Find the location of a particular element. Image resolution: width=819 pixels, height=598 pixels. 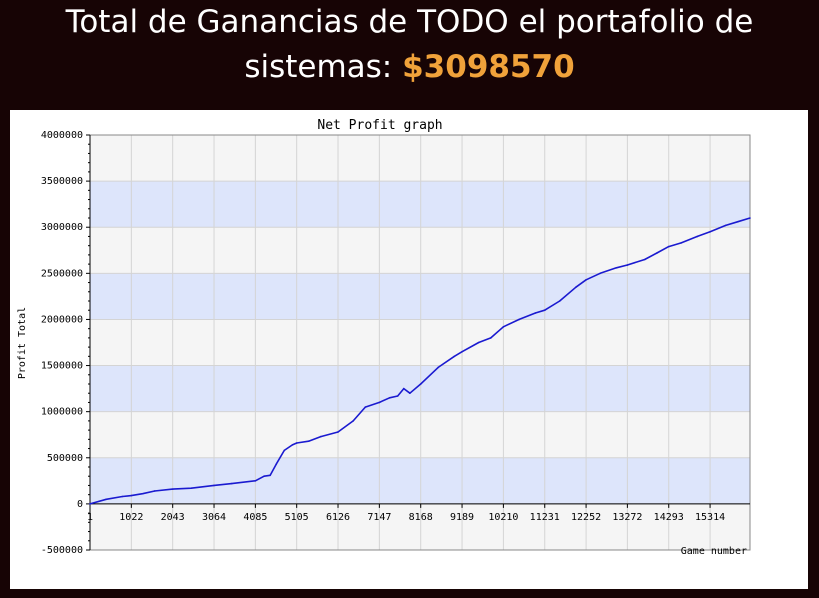

y-tick-label: 0 is located at coordinates (80, 504).